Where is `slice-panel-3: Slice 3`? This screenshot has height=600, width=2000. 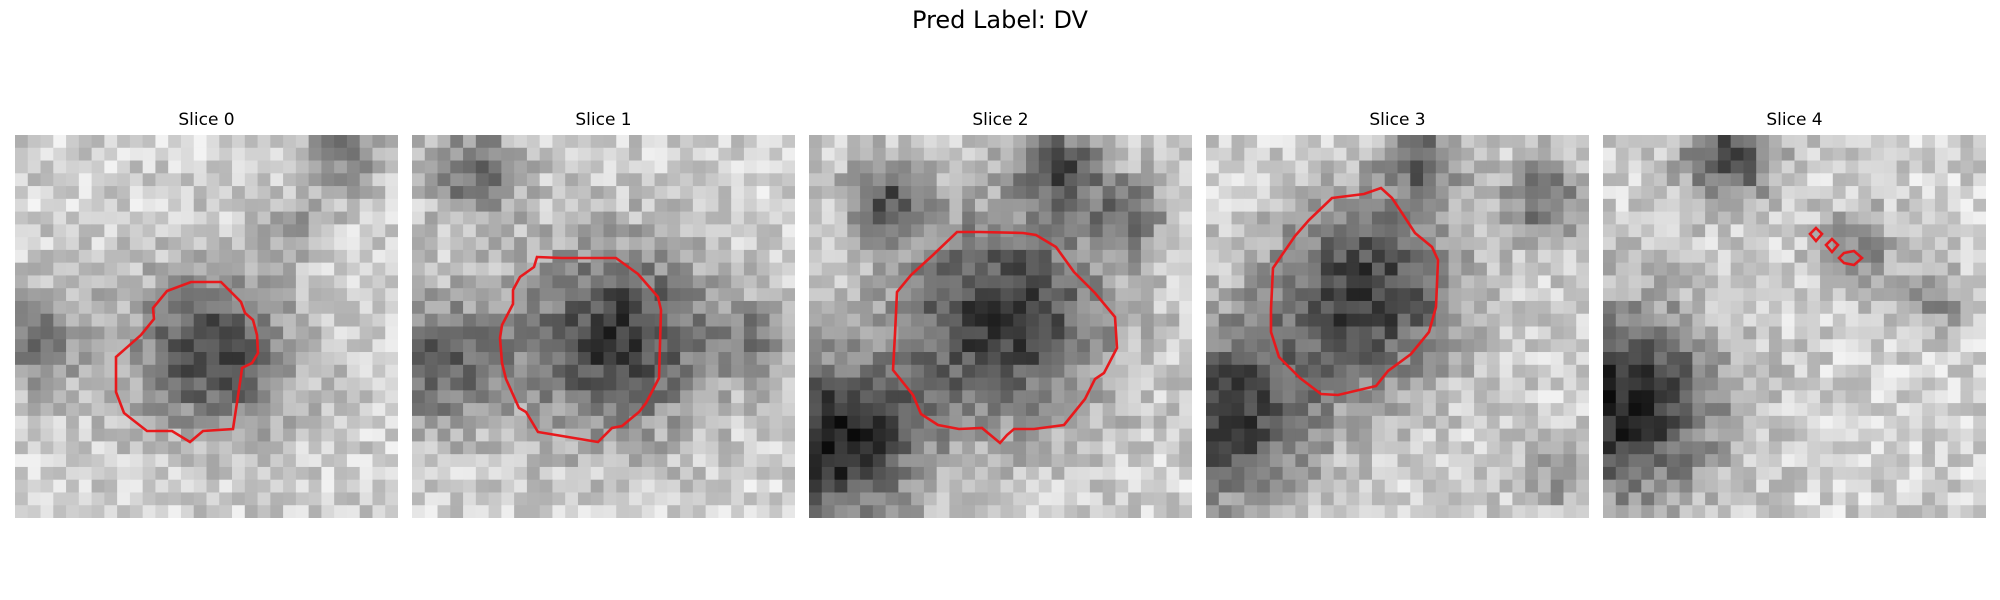
slice-panel-3: Slice 3 is located at coordinates (1397, 313).